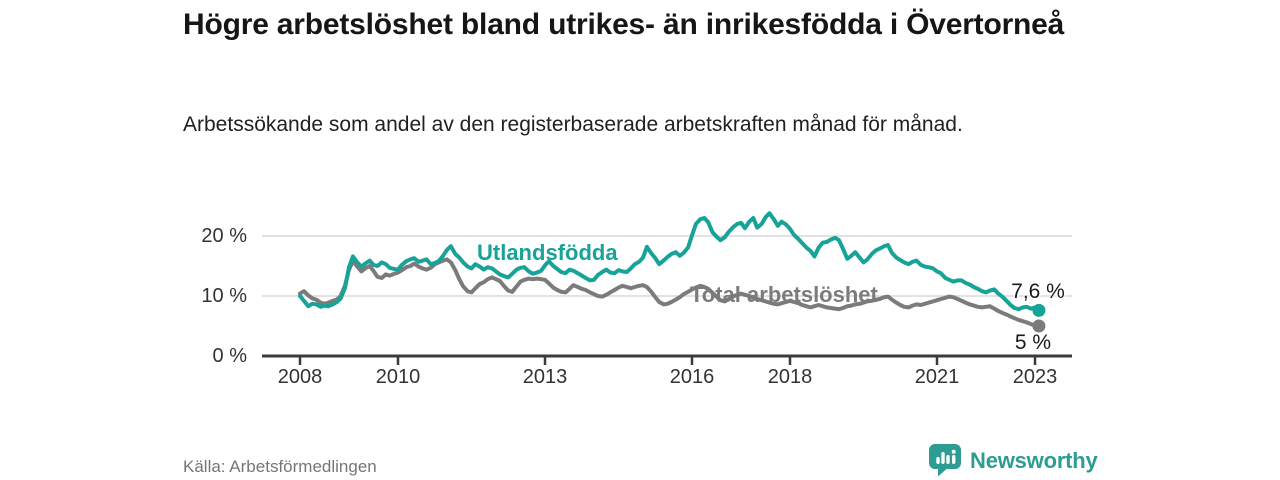 This screenshot has width=1280, height=480. Describe the element at coordinates (669, 292) in the screenshot. I see `line-total-arbetsl-shet` at that location.